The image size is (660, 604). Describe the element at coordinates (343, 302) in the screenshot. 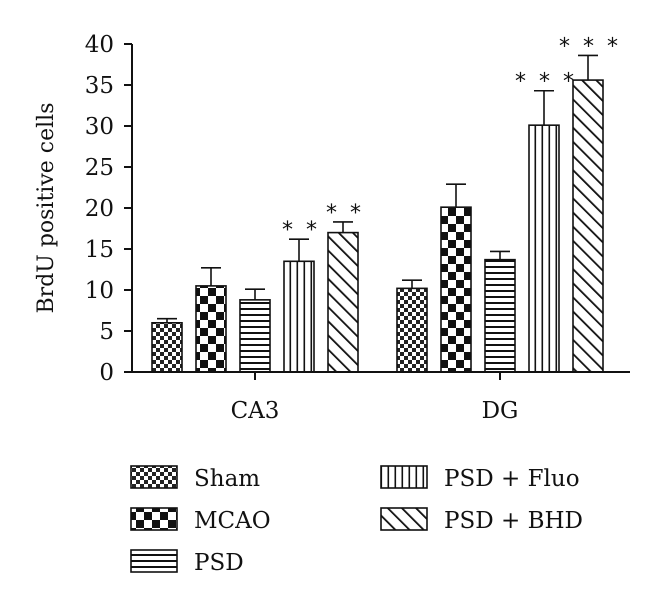

I see `bar-ca3-psd-bhd` at that location.